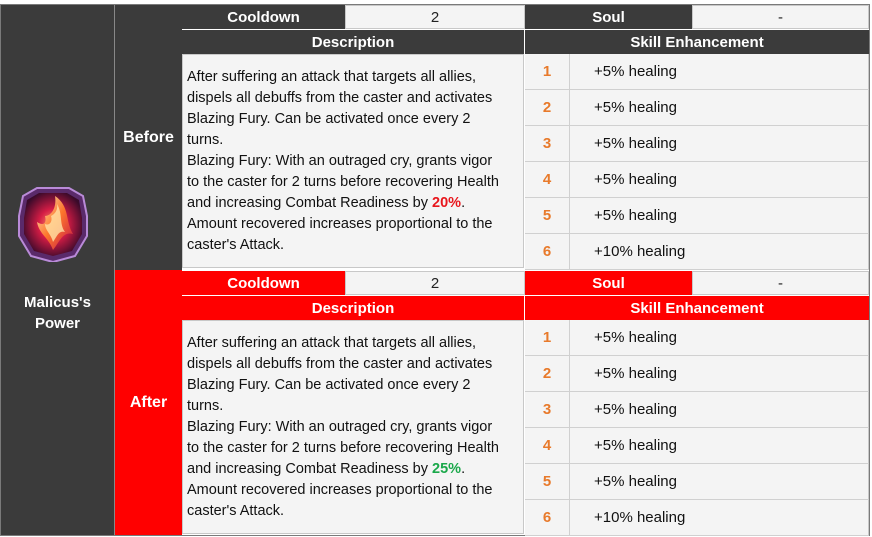 The height and width of the screenshot is (537, 872). Describe the element at coordinates (148, 137) in the screenshot. I see `before-label: Before` at that location.